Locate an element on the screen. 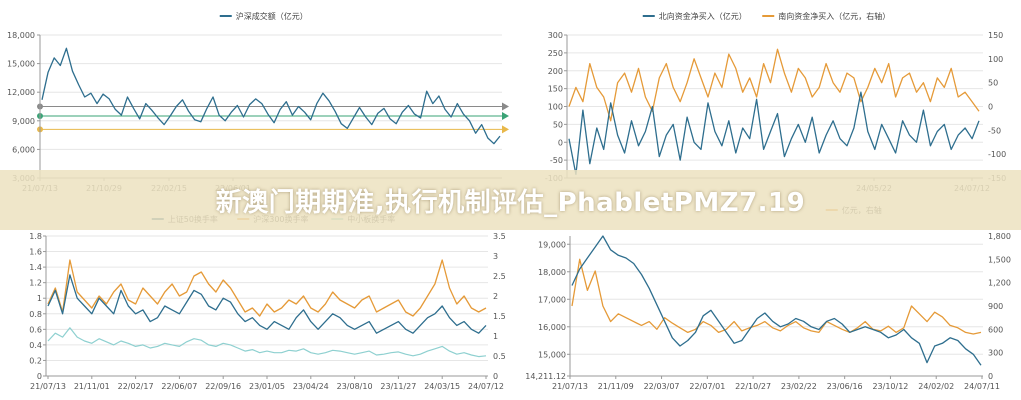  y-tick-label: 150 is located at coordinates (555, 89).